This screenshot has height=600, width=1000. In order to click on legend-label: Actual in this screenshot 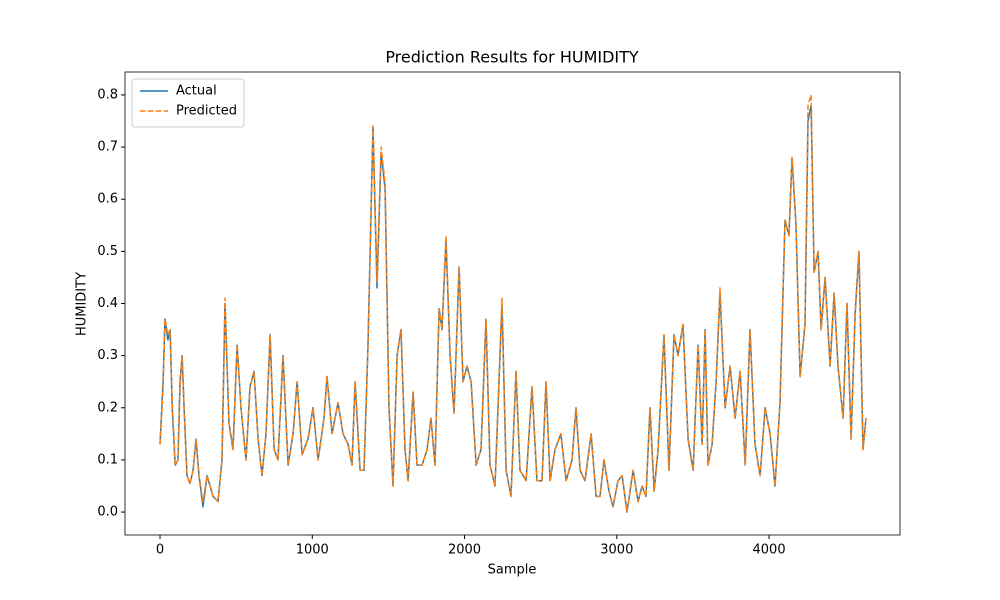, I will do `click(196, 91)`.